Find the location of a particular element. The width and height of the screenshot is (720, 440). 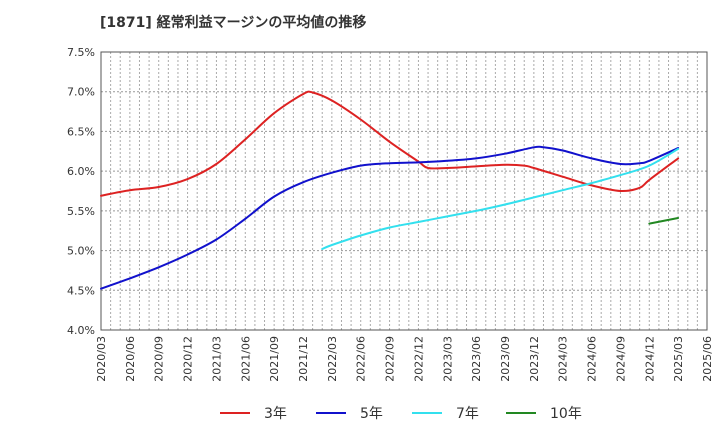

x-tick-label: 2023/06 is located at coordinates (476, 359).